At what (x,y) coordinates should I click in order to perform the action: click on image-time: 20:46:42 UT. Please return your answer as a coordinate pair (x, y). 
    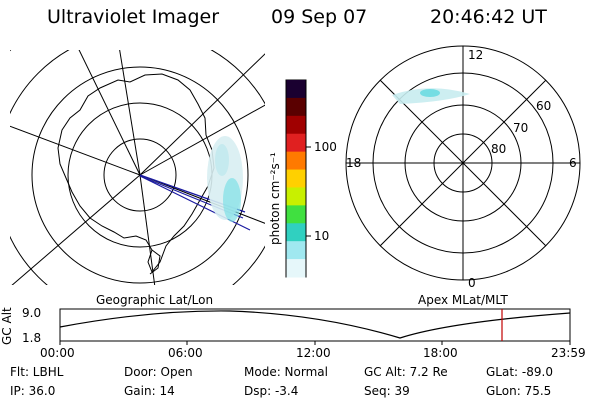
    Looking at the image, I should click on (488, 17).